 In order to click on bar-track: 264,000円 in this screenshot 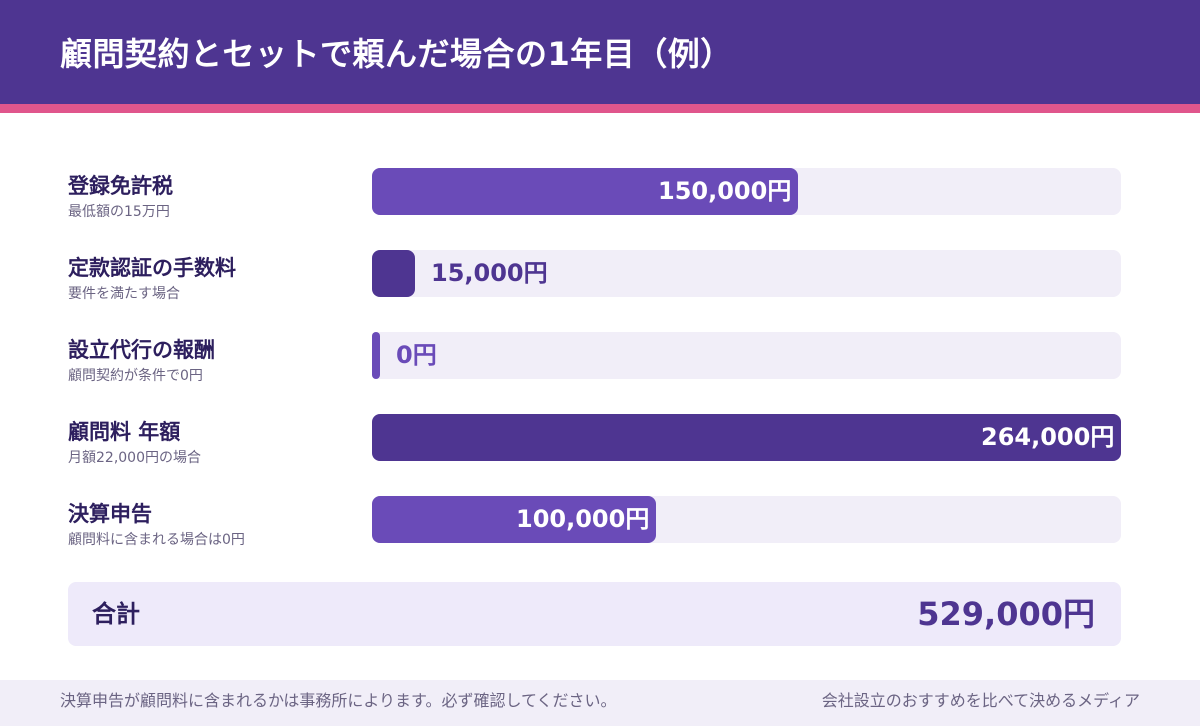, I will do `click(746, 437)`.